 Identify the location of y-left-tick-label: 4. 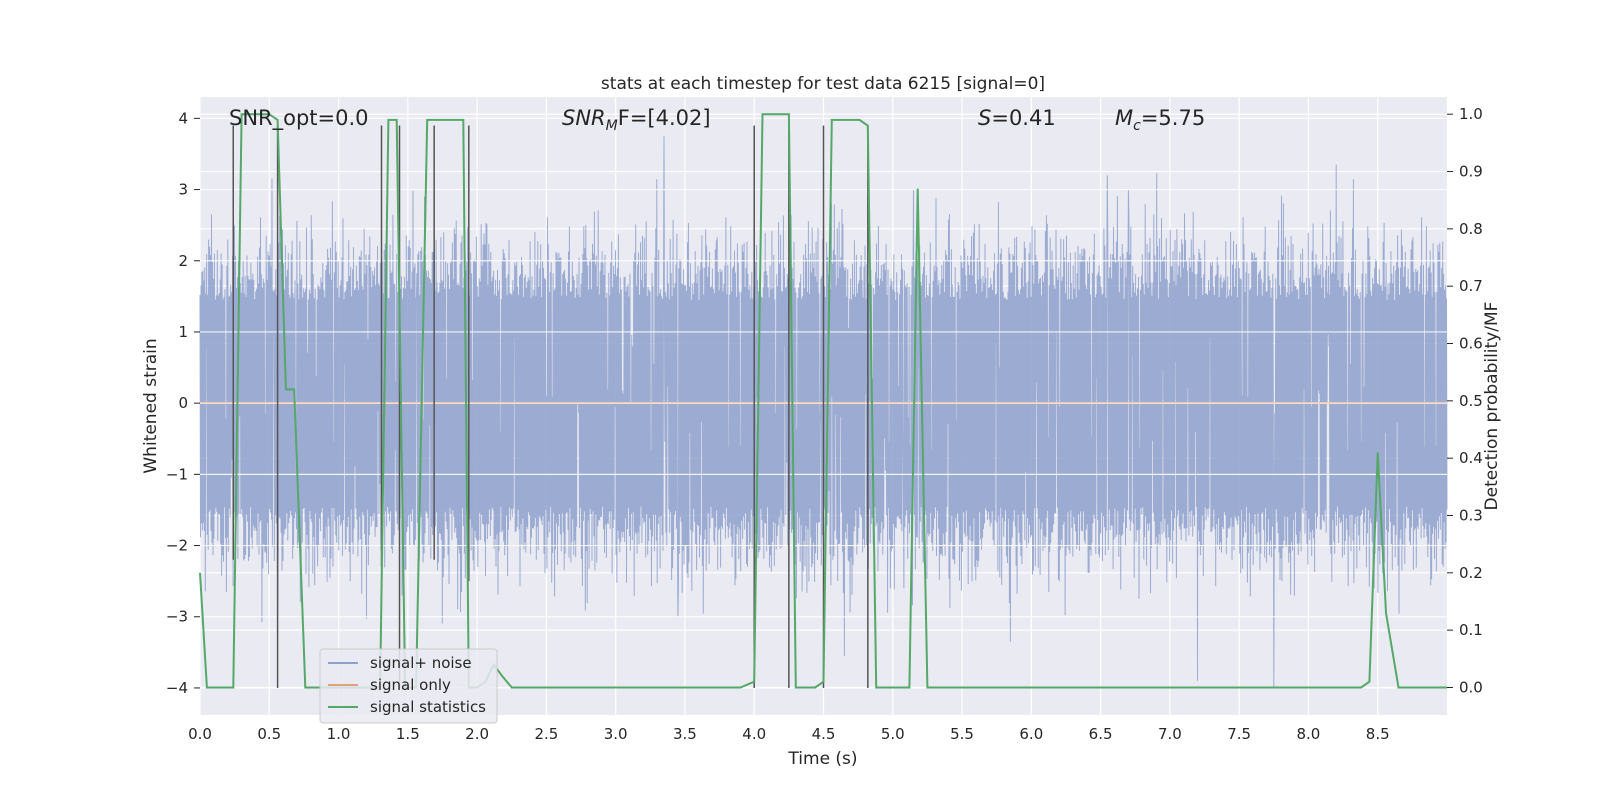
(183, 118).